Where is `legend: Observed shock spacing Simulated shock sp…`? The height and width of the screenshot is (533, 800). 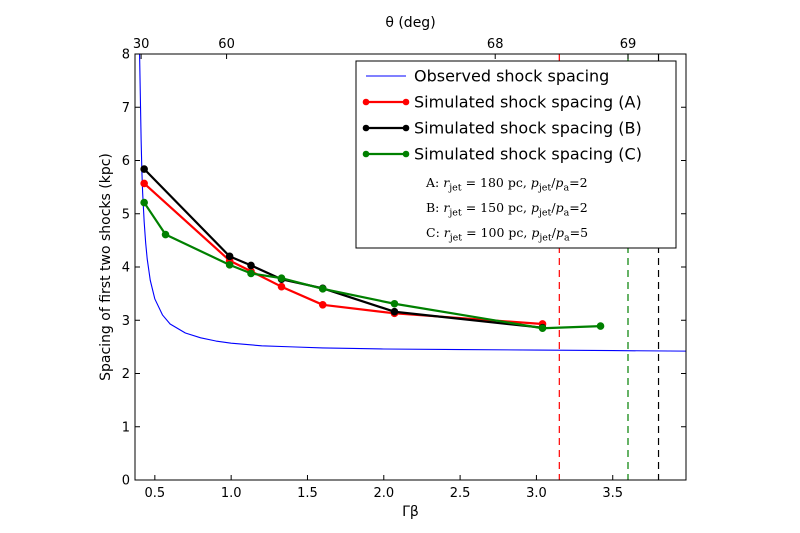
legend: Observed shock spacing Simulated shock sp… is located at coordinates (516, 154).